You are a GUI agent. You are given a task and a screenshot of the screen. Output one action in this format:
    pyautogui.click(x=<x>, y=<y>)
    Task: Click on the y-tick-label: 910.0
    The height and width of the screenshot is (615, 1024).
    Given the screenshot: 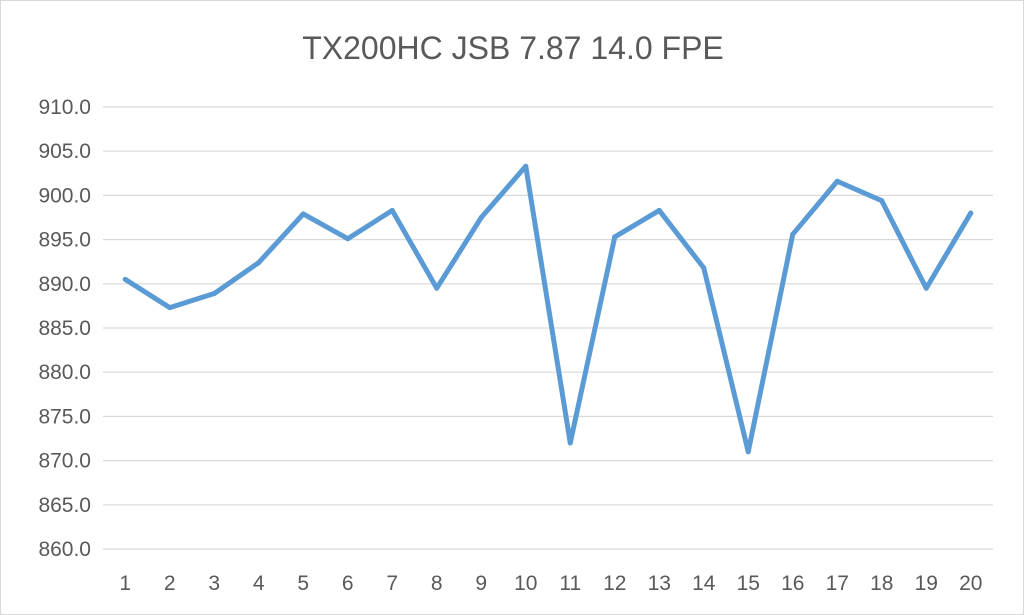 What is the action you would take?
    pyautogui.click(x=64, y=107)
    